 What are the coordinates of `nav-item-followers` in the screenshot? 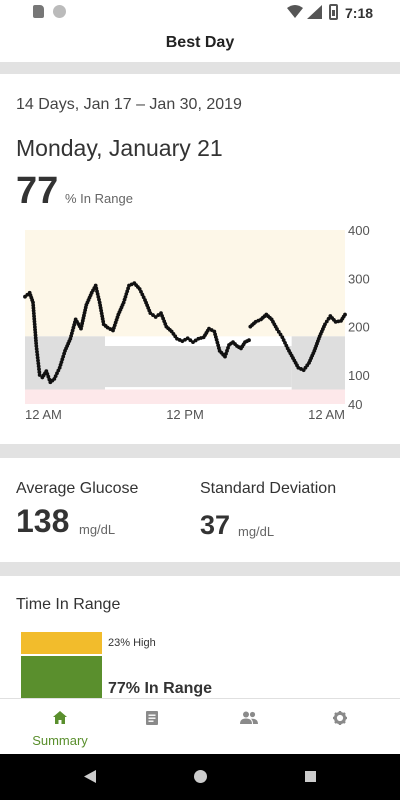 It's located at (247, 727).